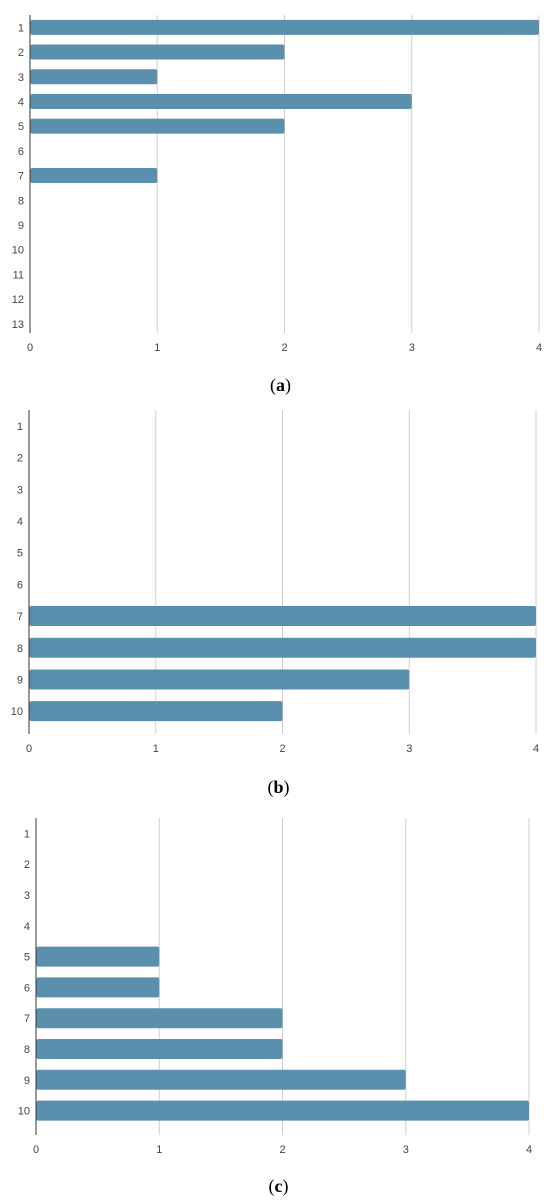 This screenshot has height=1204, width=550. What do you see at coordinates (18, 300) in the screenshot?
I see `y-tick-label: 12` at bounding box center [18, 300].